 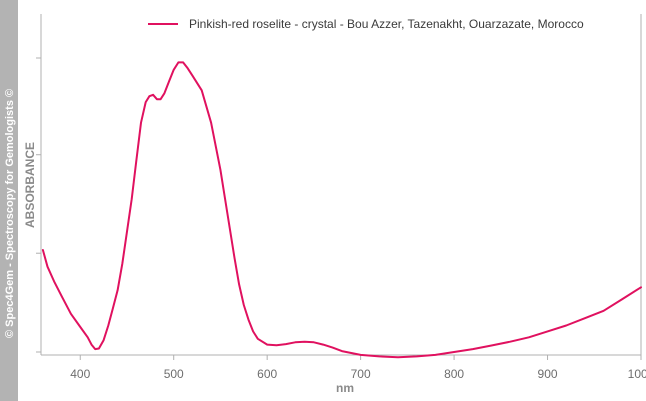 What do you see at coordinates (174, 374) in the screenshot?
I see `x-tick-label: 500` at bounding box center [174, 374].